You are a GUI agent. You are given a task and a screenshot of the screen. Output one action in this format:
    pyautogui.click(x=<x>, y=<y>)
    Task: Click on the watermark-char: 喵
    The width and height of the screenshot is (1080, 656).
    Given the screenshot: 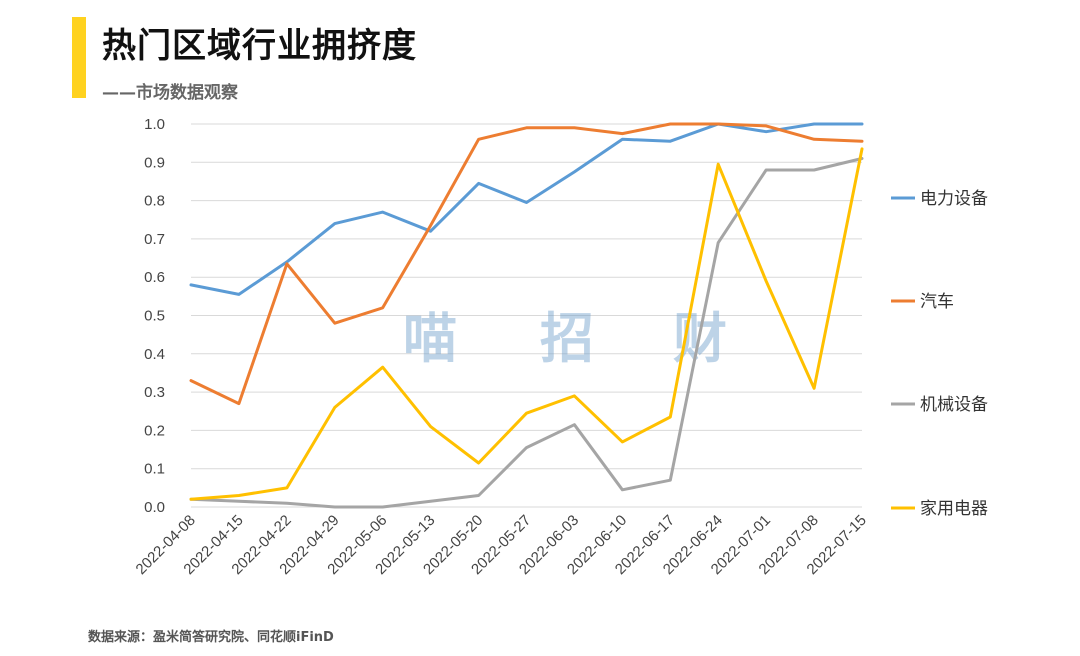 What is the action you would take?
    pyautogui.click(x=430, y=338)
    